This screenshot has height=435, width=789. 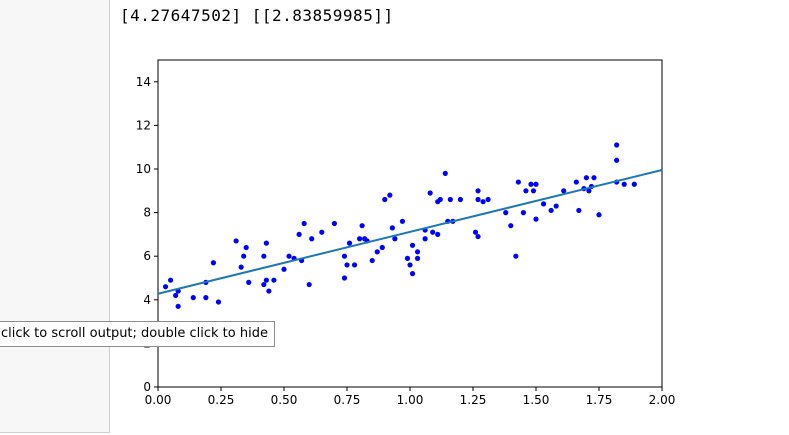 What do you see at coordinates (147, 300) in the screenshot?
I see `y-tick-label: 4` at bounding box center [147, 300].